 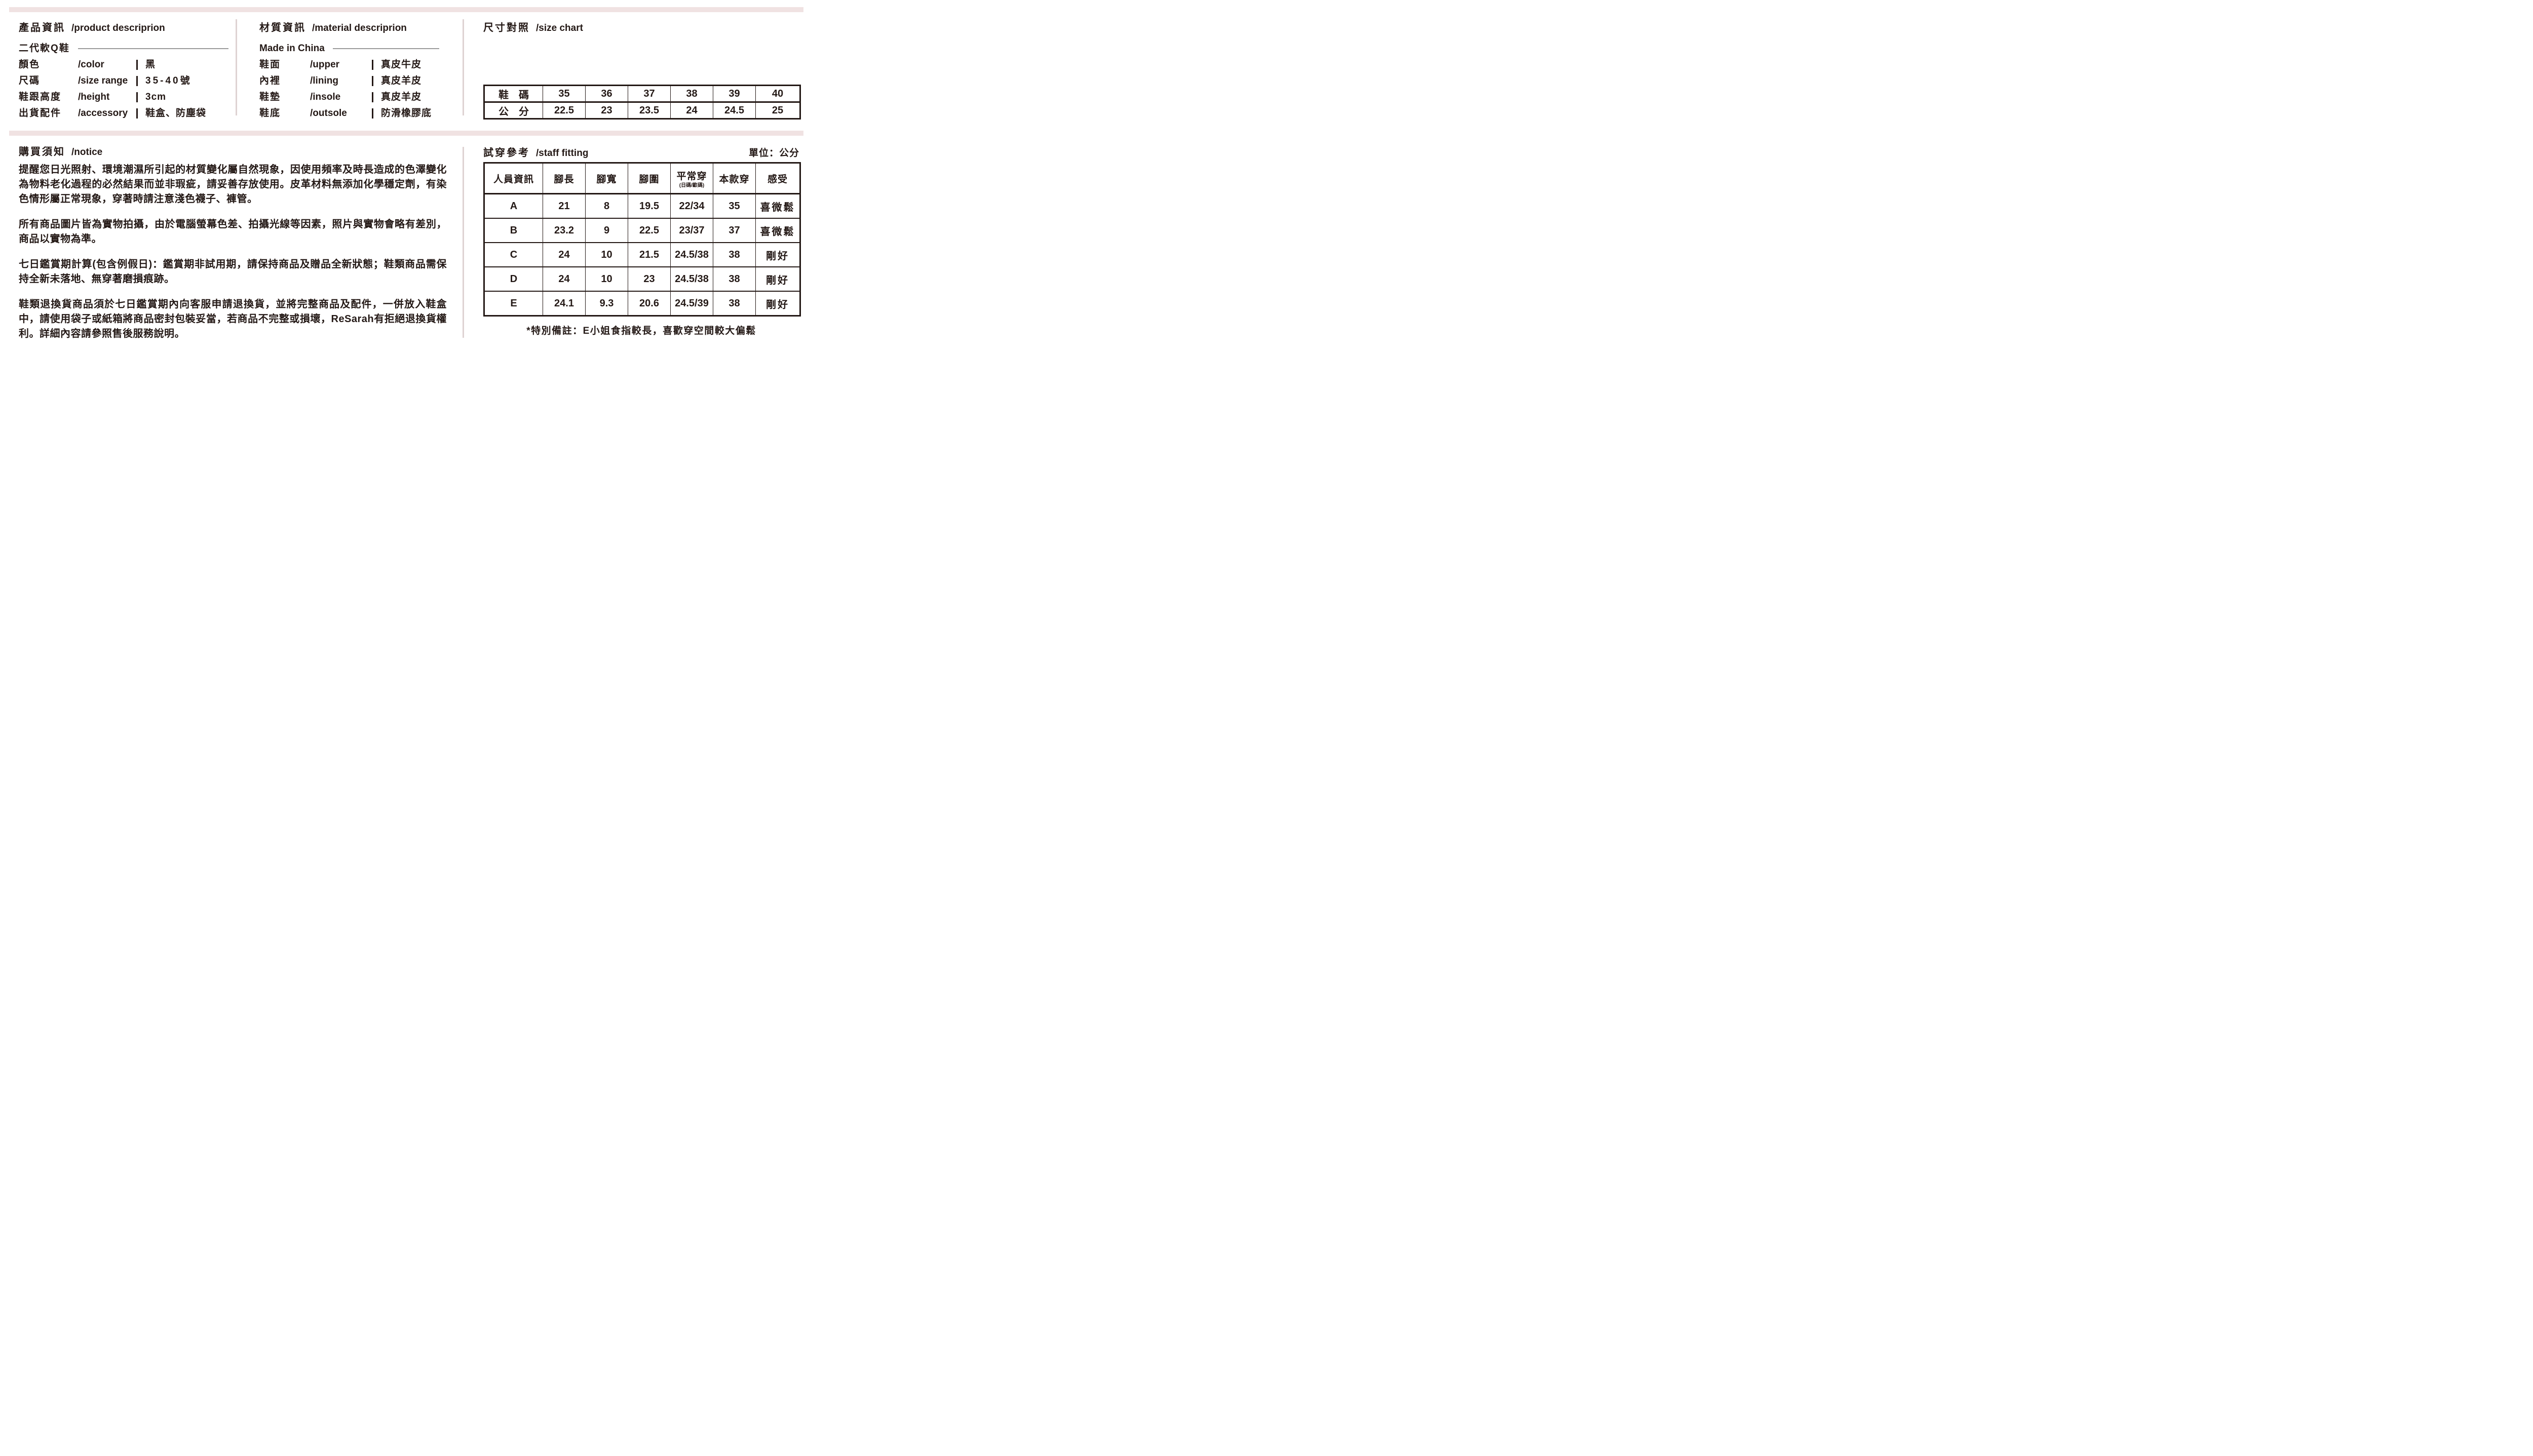 I want to click on info-label-zh: 鞋面, so click(x=270, y=64).